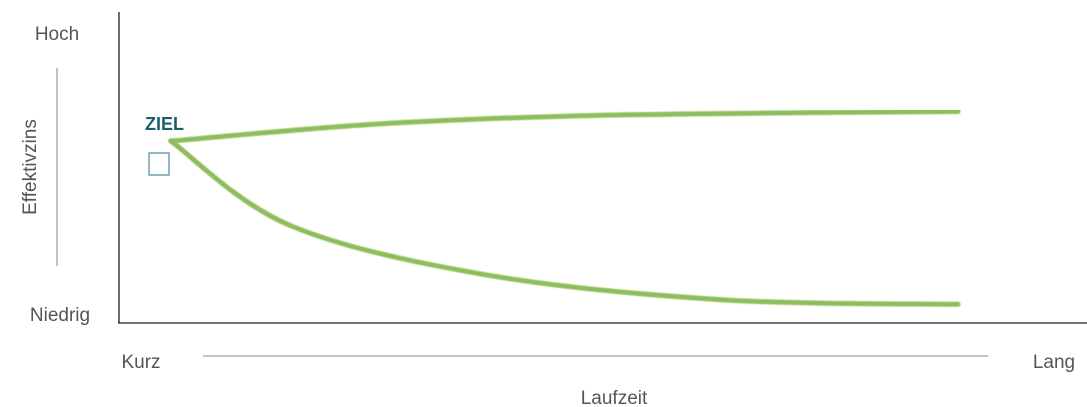  I want to click on y-axis-min-label: Niedrig, so click(60, 315).